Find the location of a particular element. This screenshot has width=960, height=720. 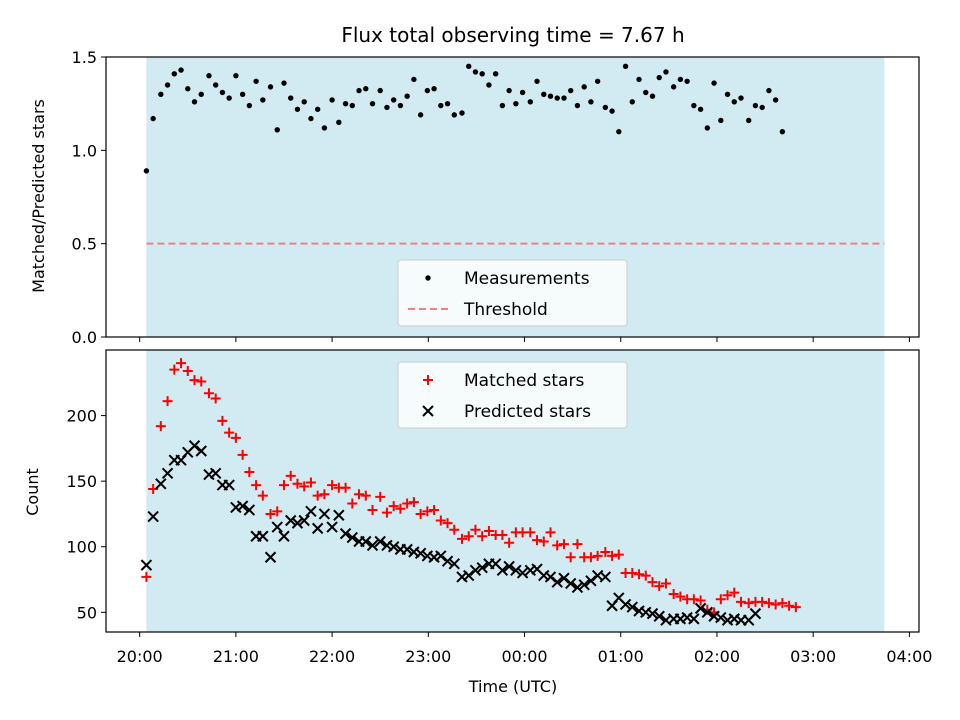

legend-label: Matched stars is located at coordinates (524, 381).